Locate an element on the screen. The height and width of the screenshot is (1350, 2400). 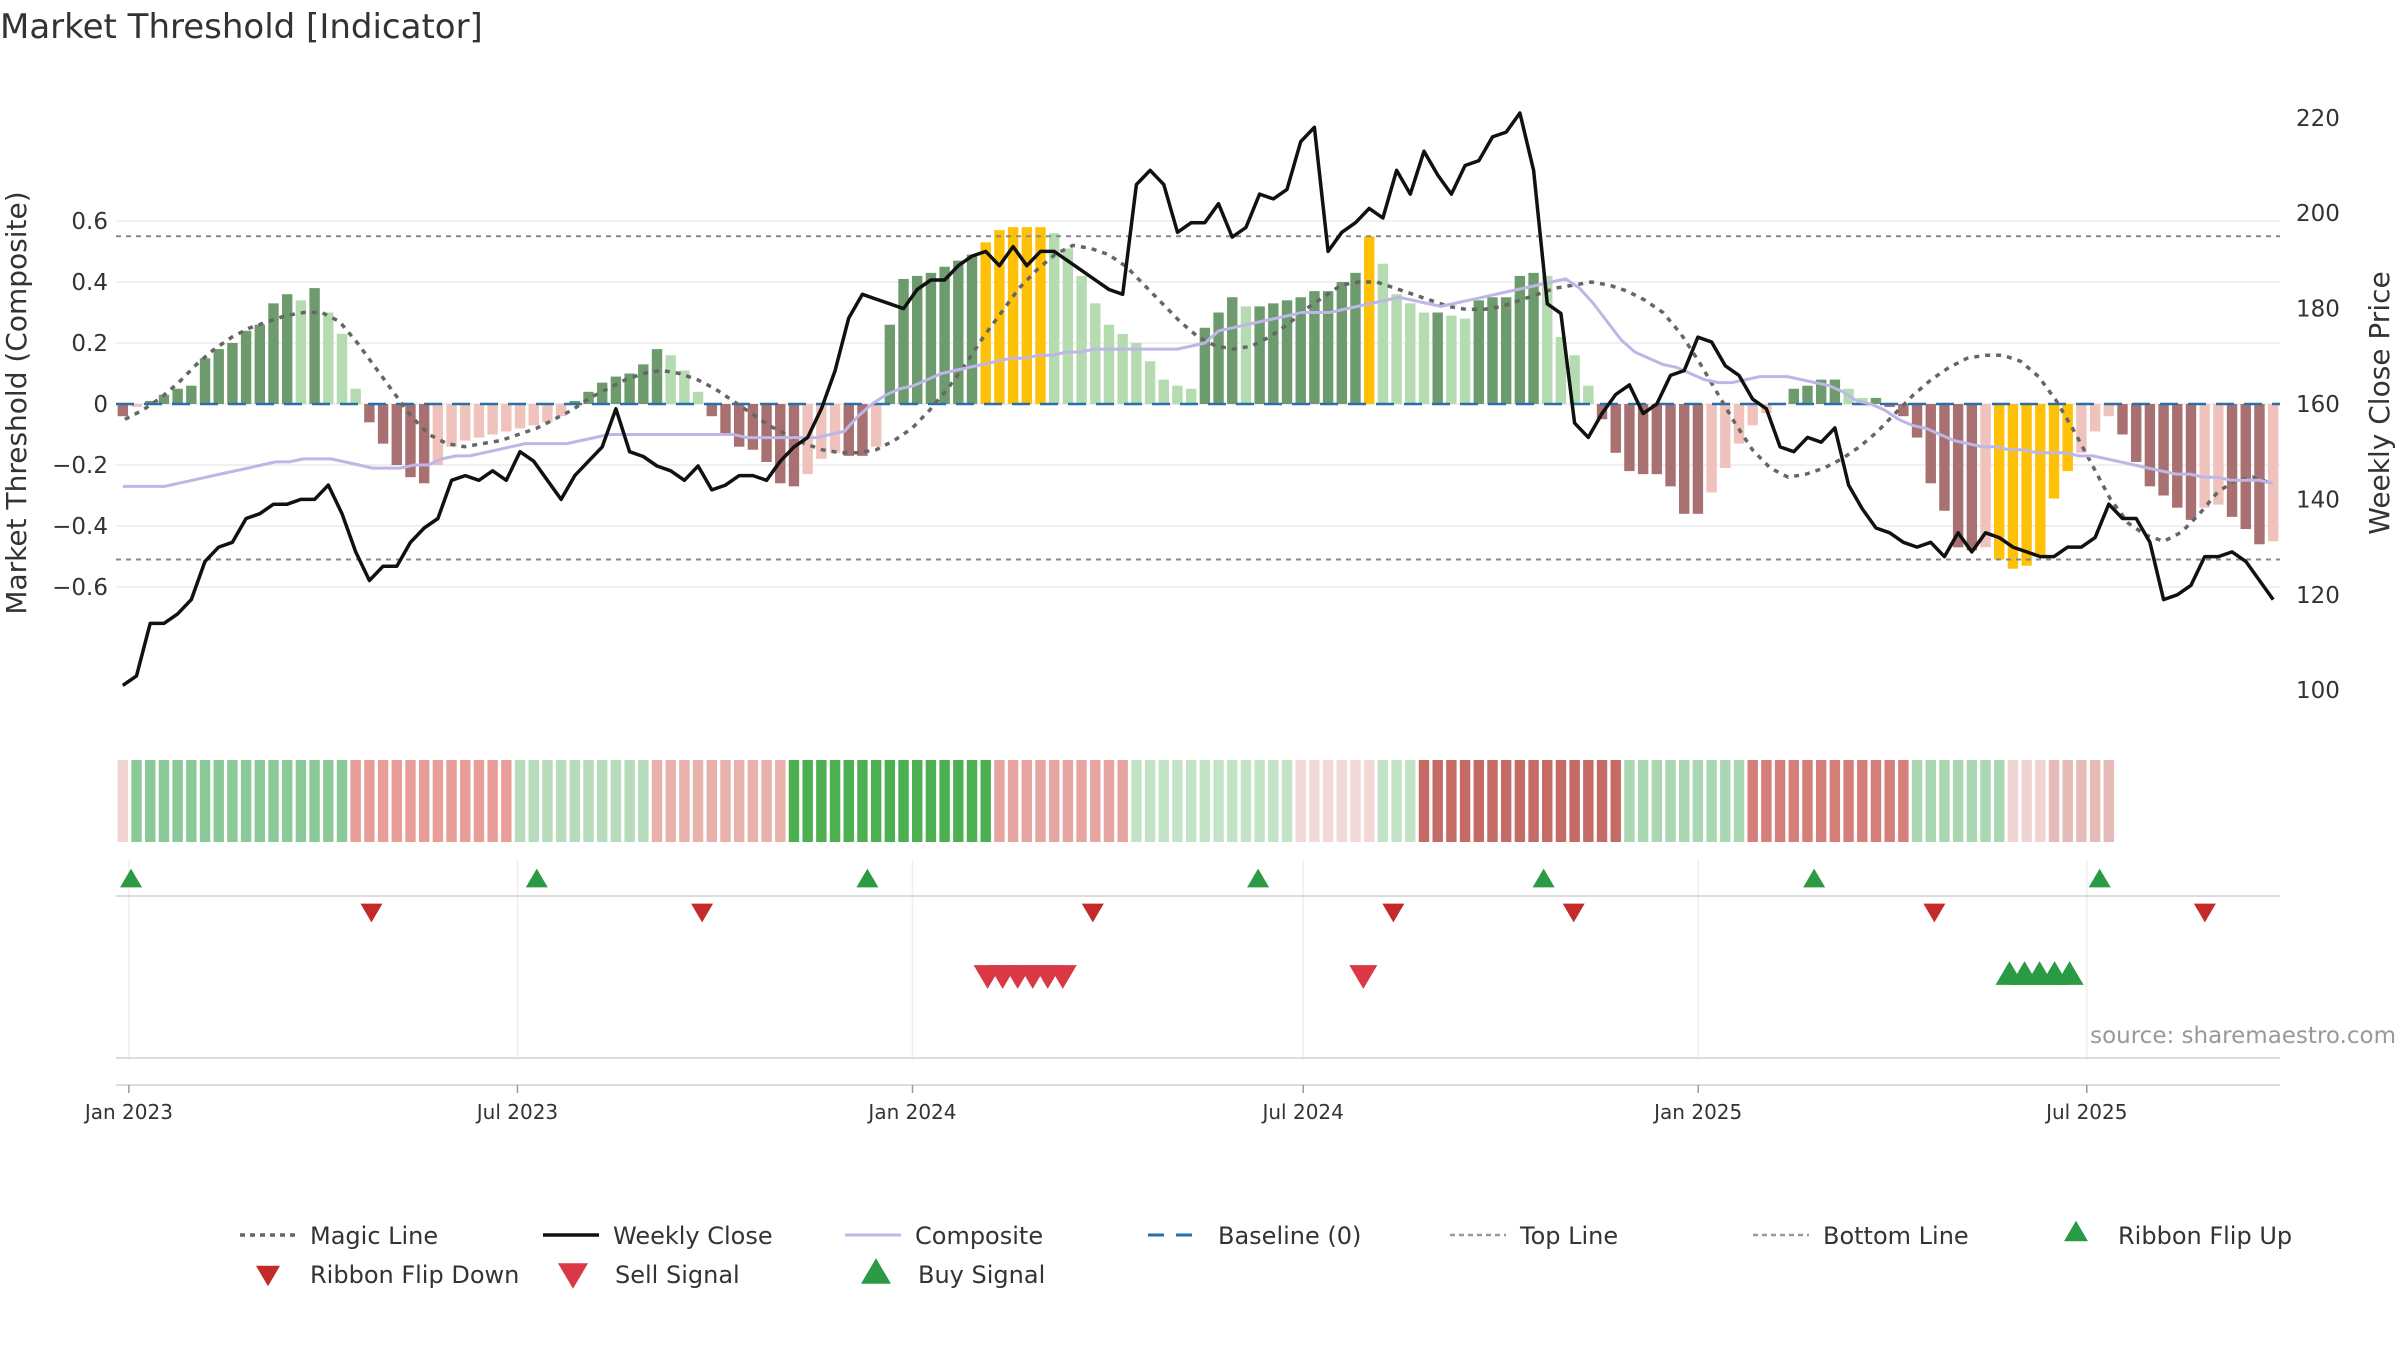
ribbon-flip-up-marker is located at coordinates (131, 878).